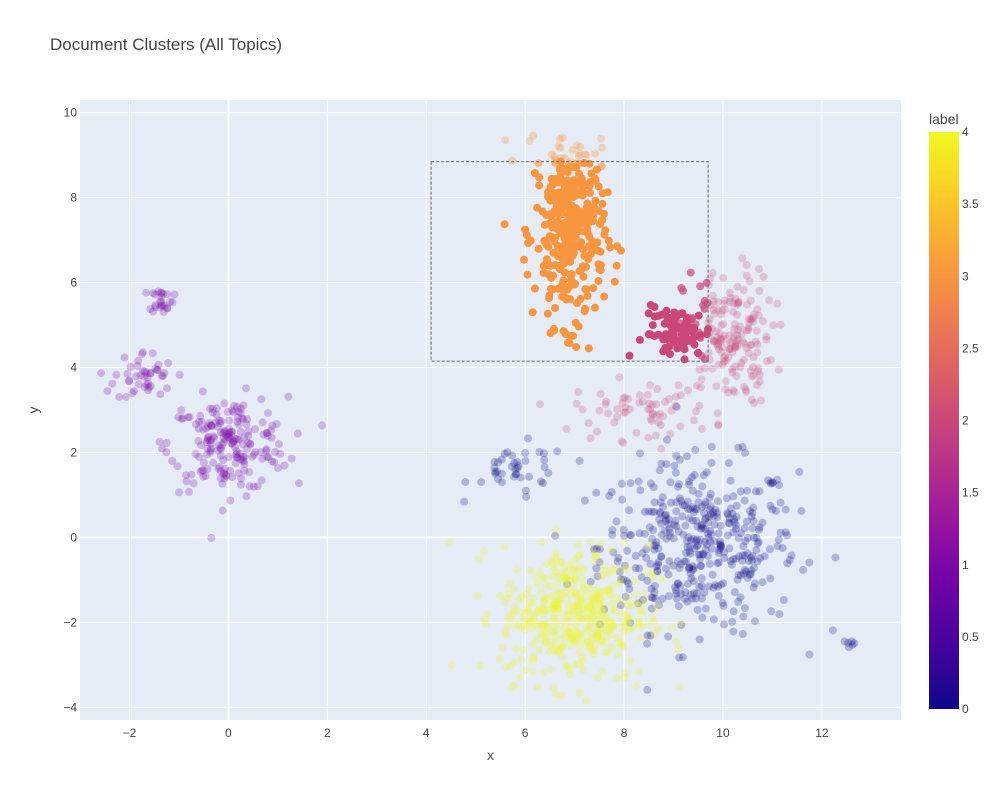 The width and height of the screenshot is (1000, 800). What do you see at coordinates (970, 420) in the screenshot?
I see `colorbar-ticks: 00.511.522.533.54` at bounding box center [970, 420].